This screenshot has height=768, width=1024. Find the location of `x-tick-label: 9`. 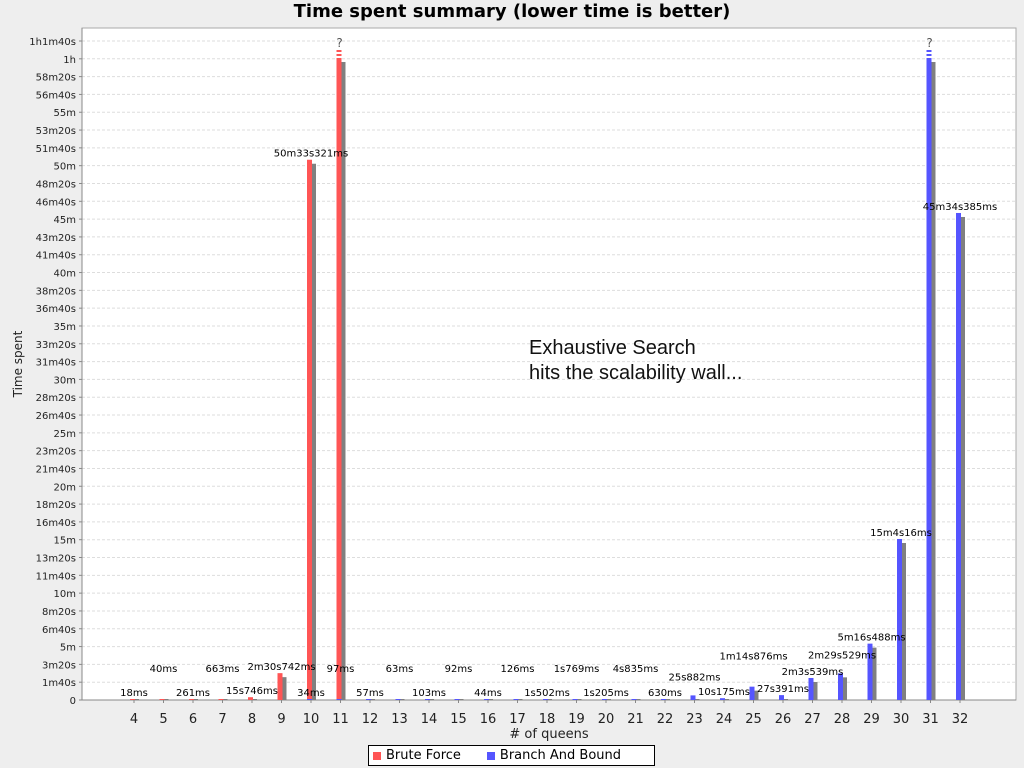

x-tick-label: 9 is located at coordinates (281, 719).